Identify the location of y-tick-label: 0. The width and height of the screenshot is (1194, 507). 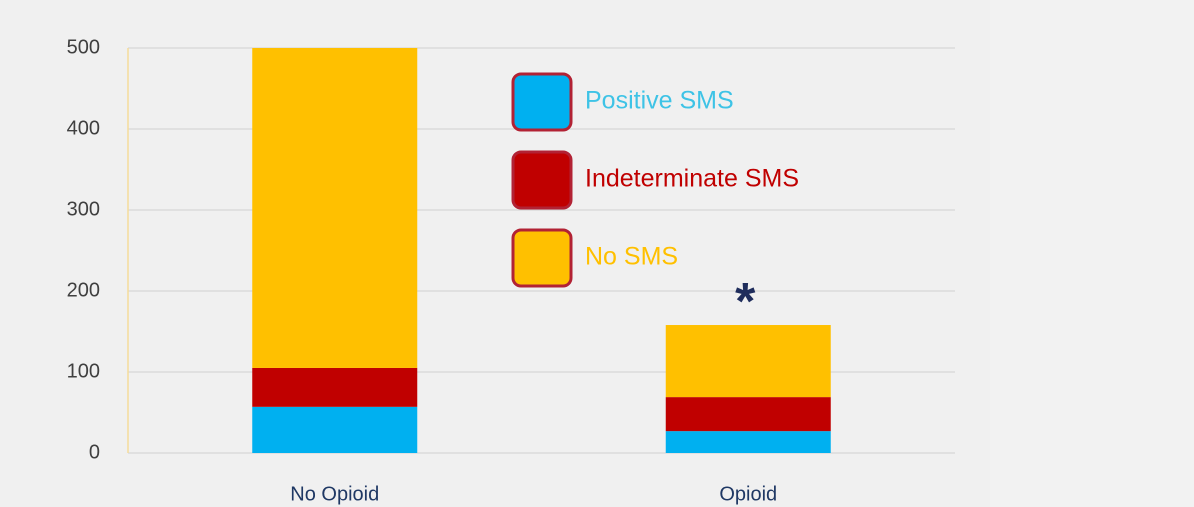
(94, 452).